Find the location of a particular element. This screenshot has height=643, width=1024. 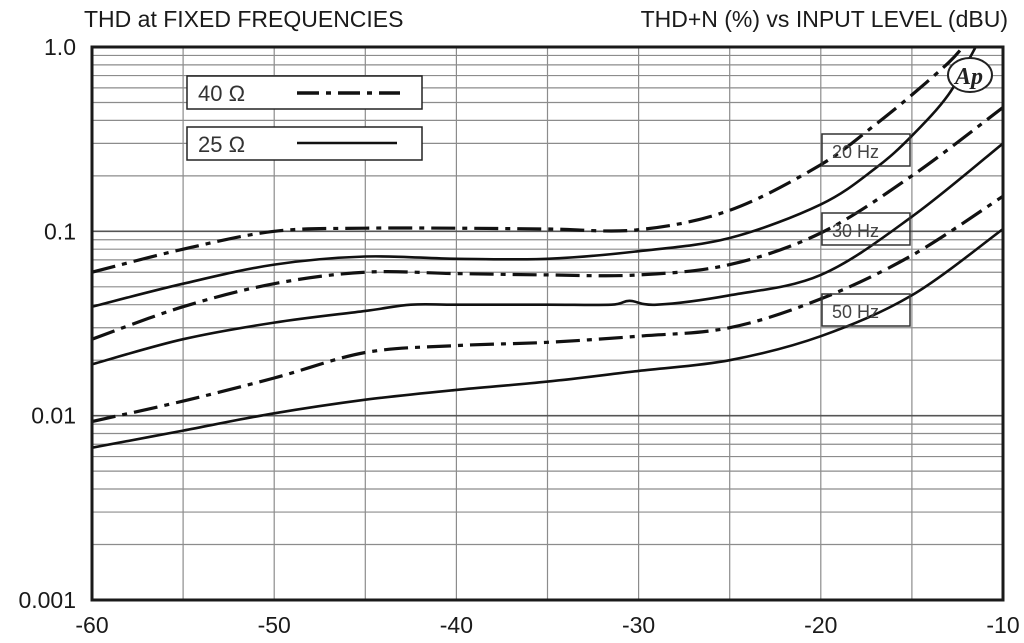

ap-logo: Ap is located at coordinates (970, 75).